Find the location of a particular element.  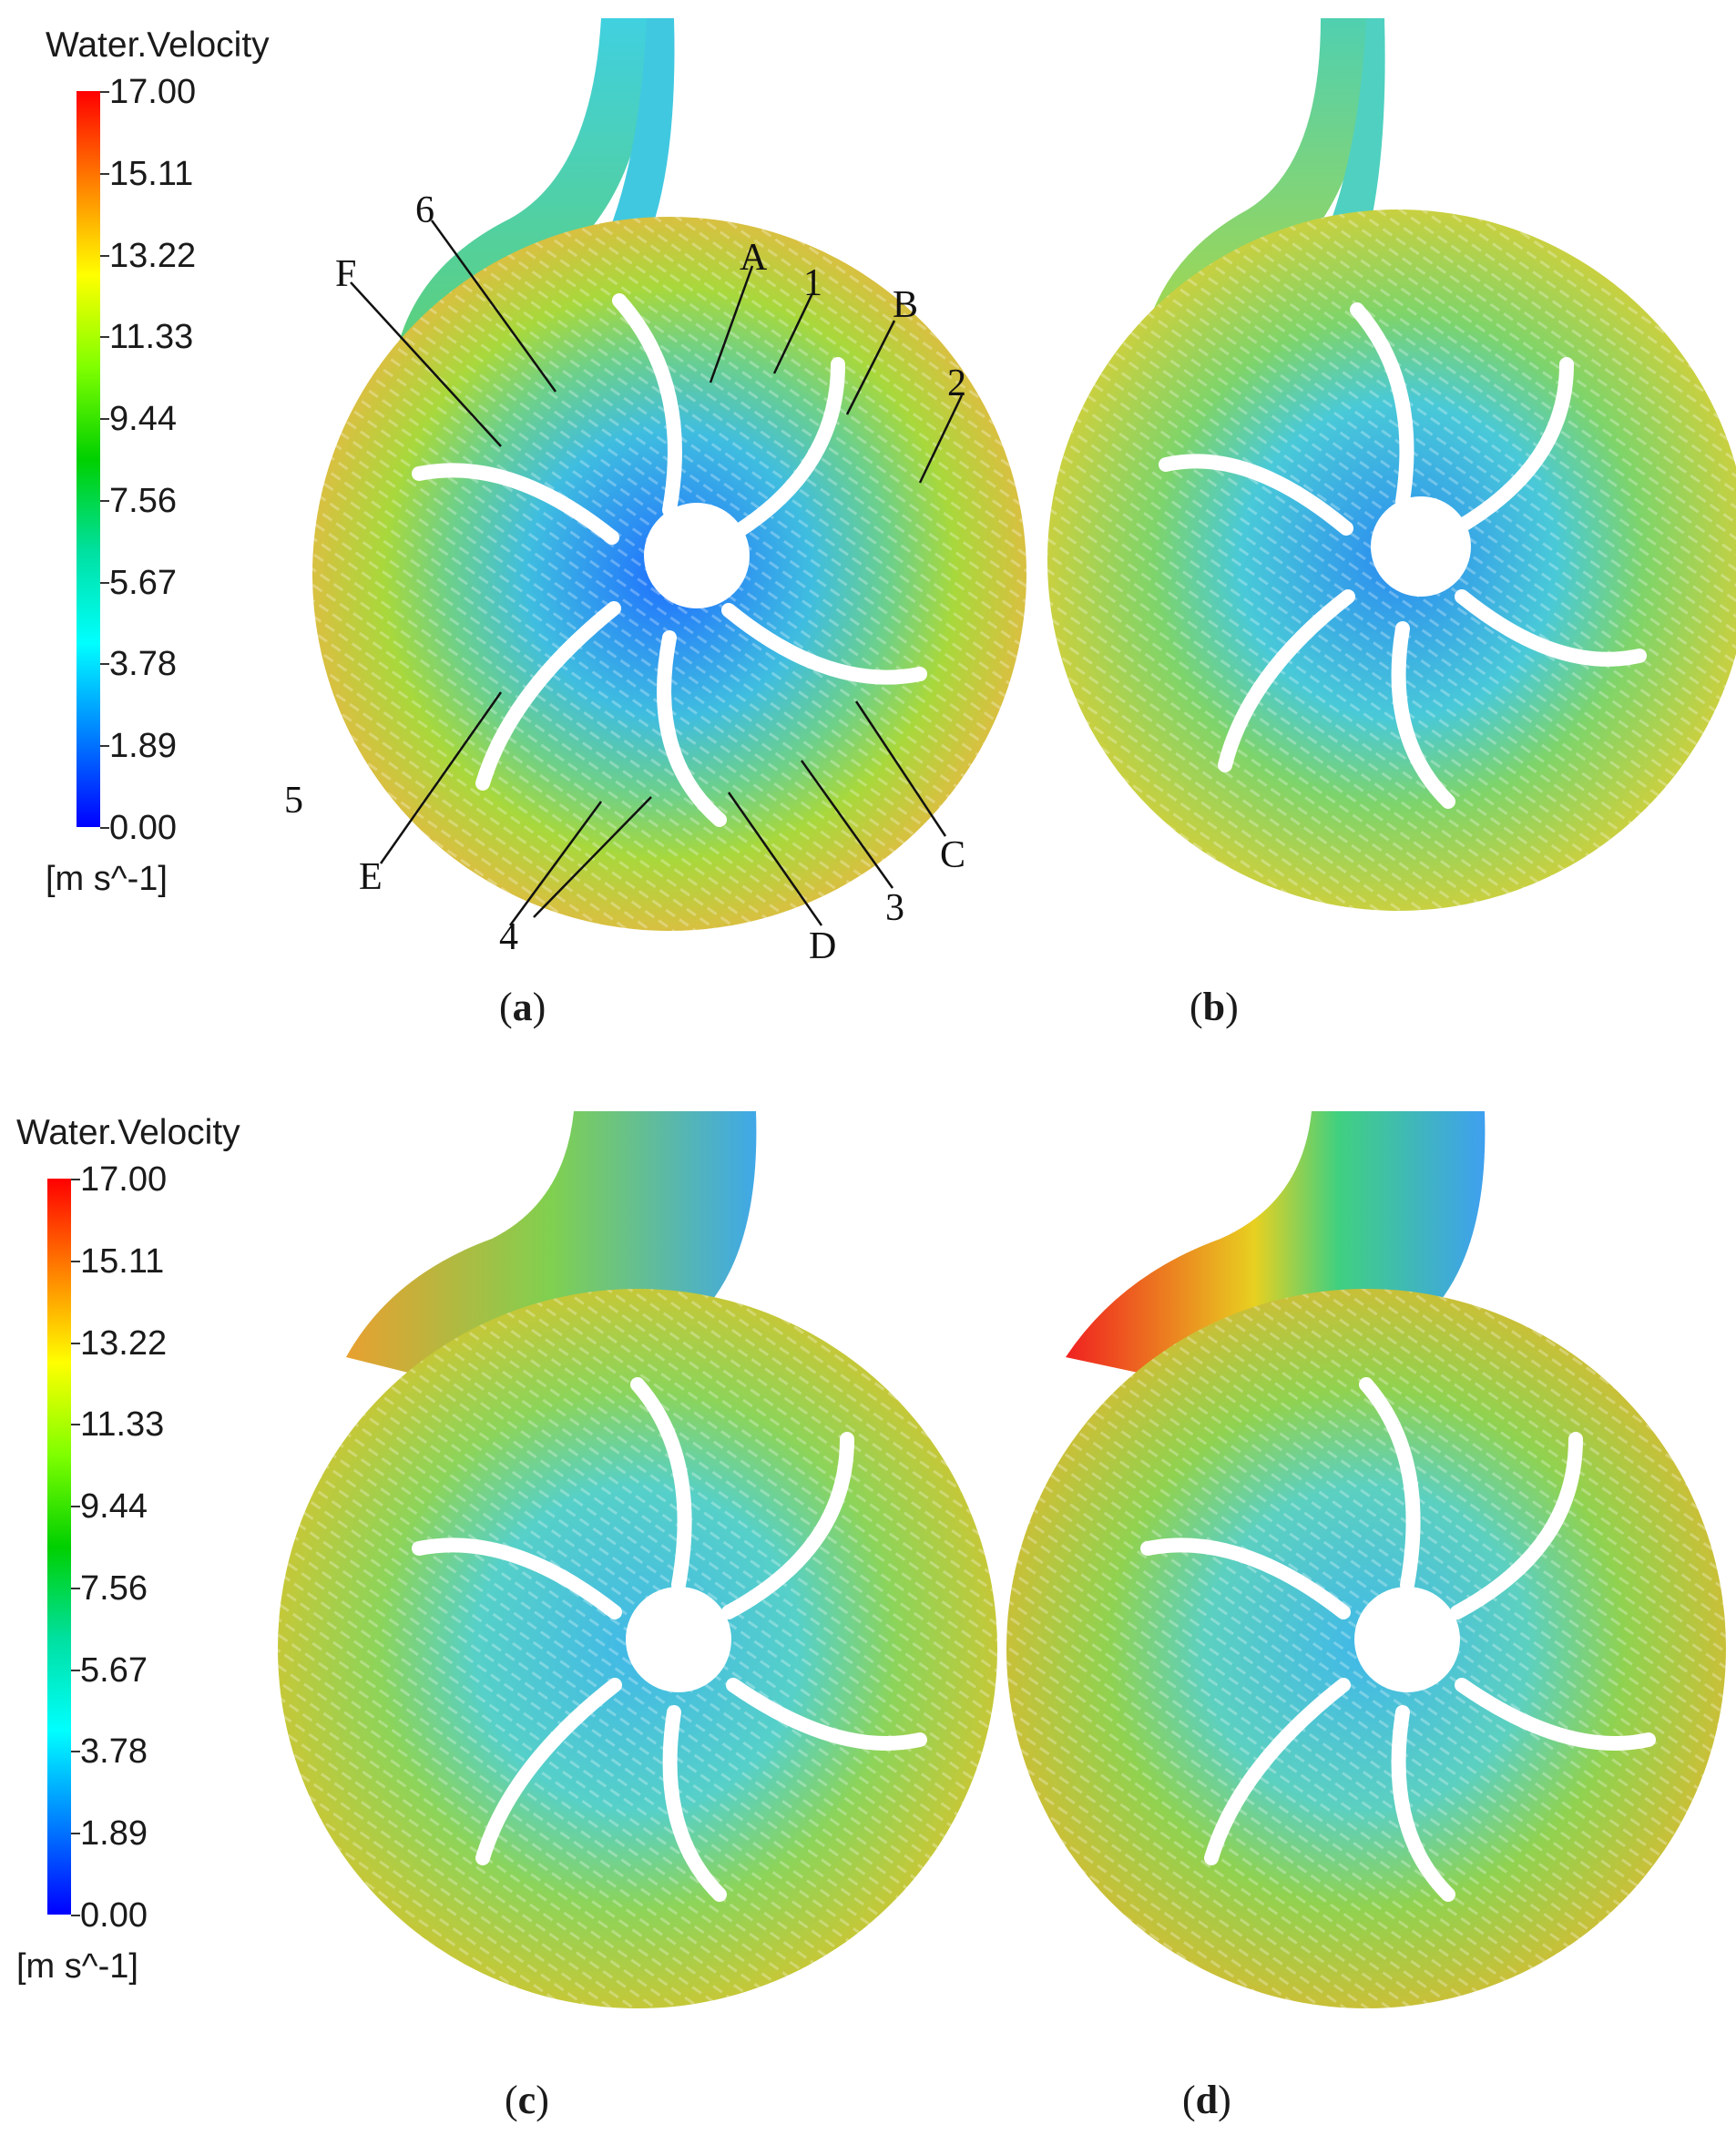

label-D: D is located at coordinates (822, 946).